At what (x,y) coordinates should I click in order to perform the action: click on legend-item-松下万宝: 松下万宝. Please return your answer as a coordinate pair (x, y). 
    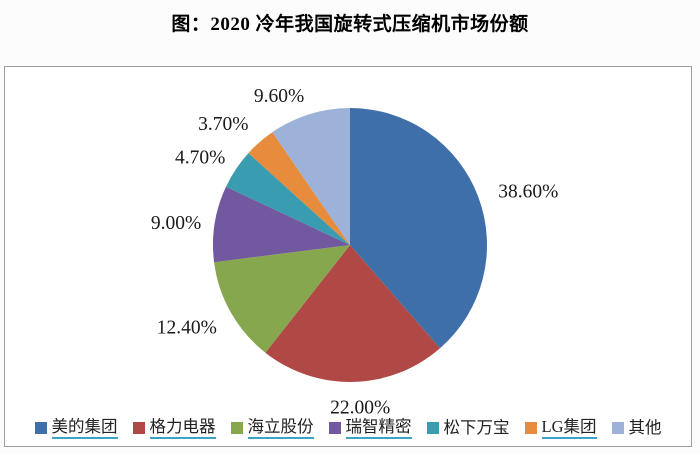
    Looking at the image, I should click on (468, 428).